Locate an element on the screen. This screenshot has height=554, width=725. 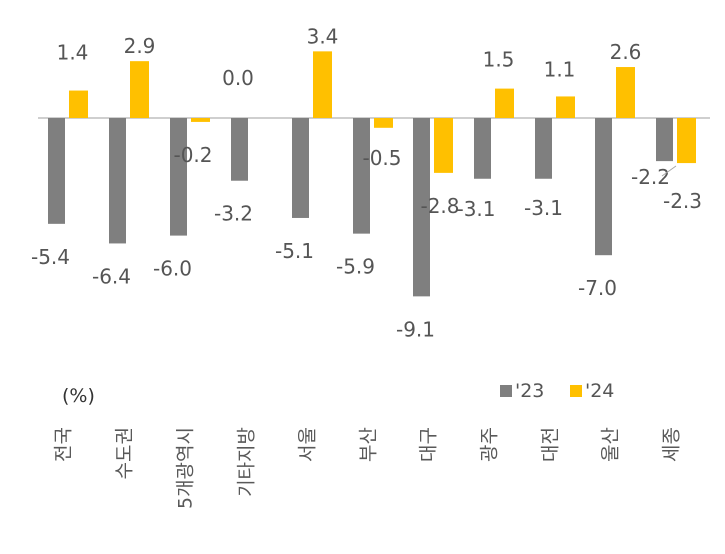
legend-label-2023: '23 is located at coordinates (529, 391).